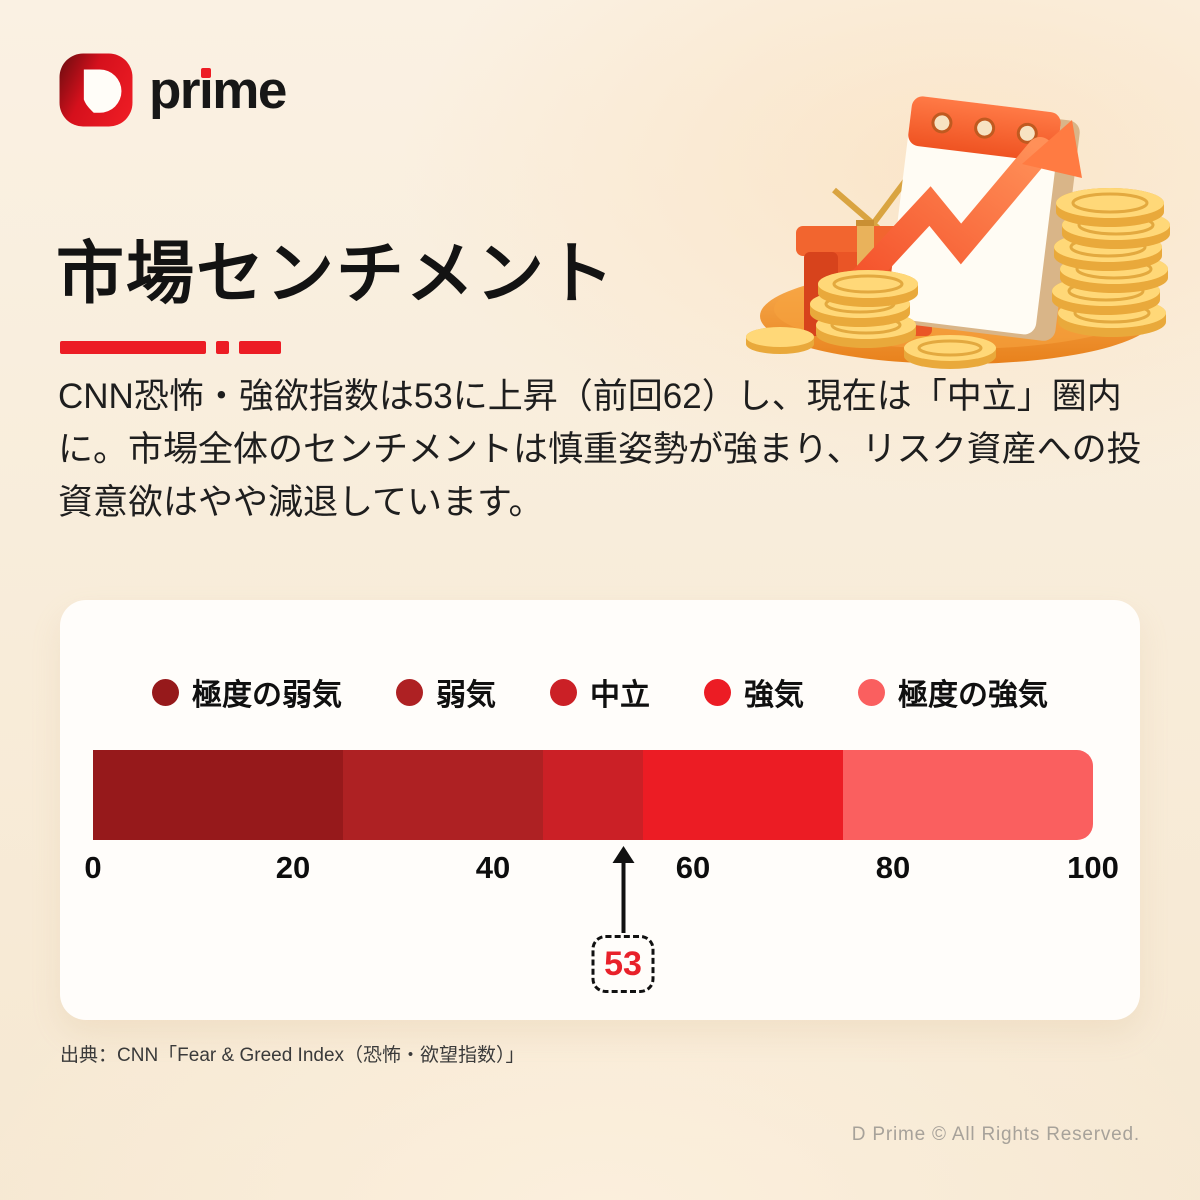 This screenshot has height=1200, width=1200. What do you see at coordinates (96, 90) in the screenshot?
I see `d-mark-icon` at bounding box center [96, 90].